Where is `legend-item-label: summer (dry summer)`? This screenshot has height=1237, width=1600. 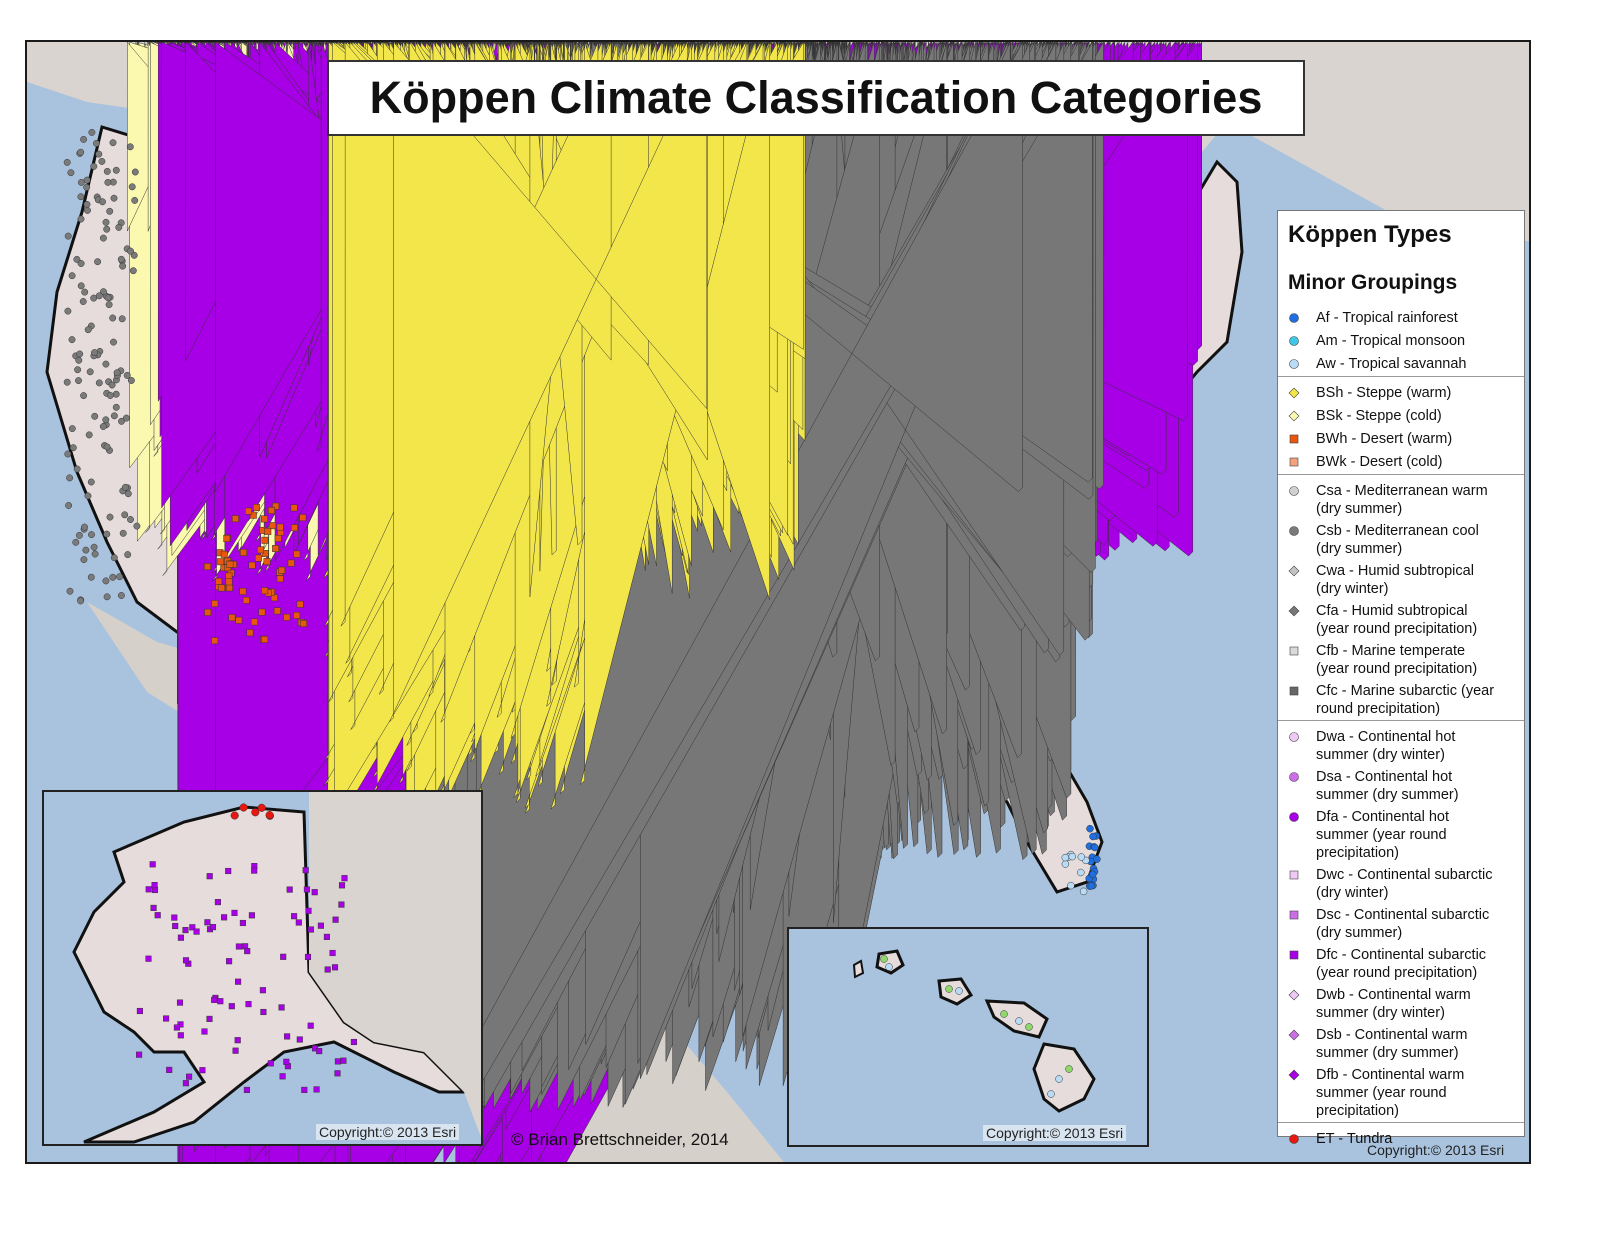
legend-item-label: summer (dry summer) is located at coordinates (1387, 1053).